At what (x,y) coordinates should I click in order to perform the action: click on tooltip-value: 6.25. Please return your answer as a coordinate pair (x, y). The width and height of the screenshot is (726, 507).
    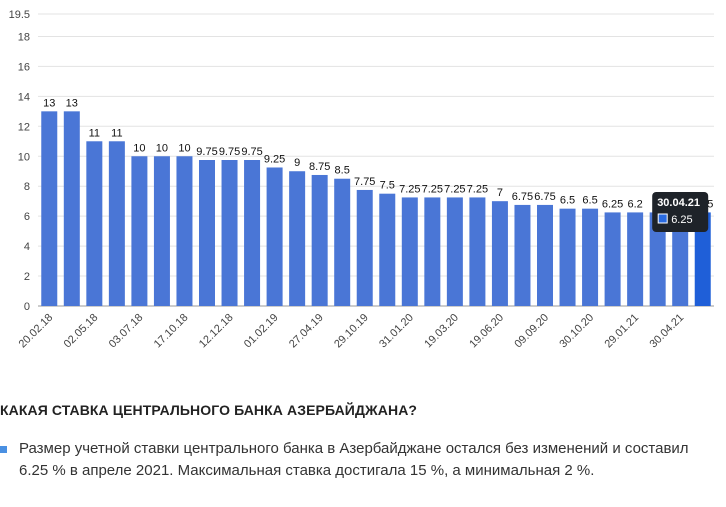
    Looking at the image, I should click on (681, 220).